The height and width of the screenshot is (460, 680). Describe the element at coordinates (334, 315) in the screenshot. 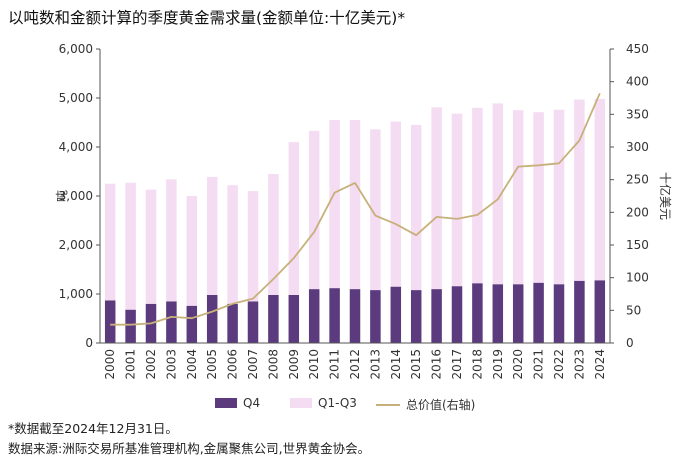

I see `bar-q4-2011` at that location.